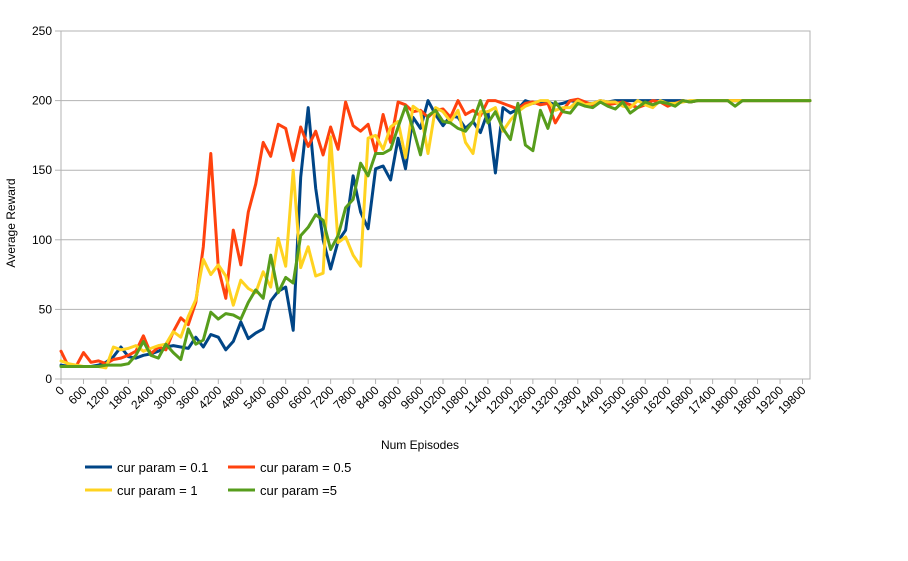  What do you see at coordinates (165, 397) in the screenshot?
I see `x-tick-label: 3000` at bounding box center [165, 397].